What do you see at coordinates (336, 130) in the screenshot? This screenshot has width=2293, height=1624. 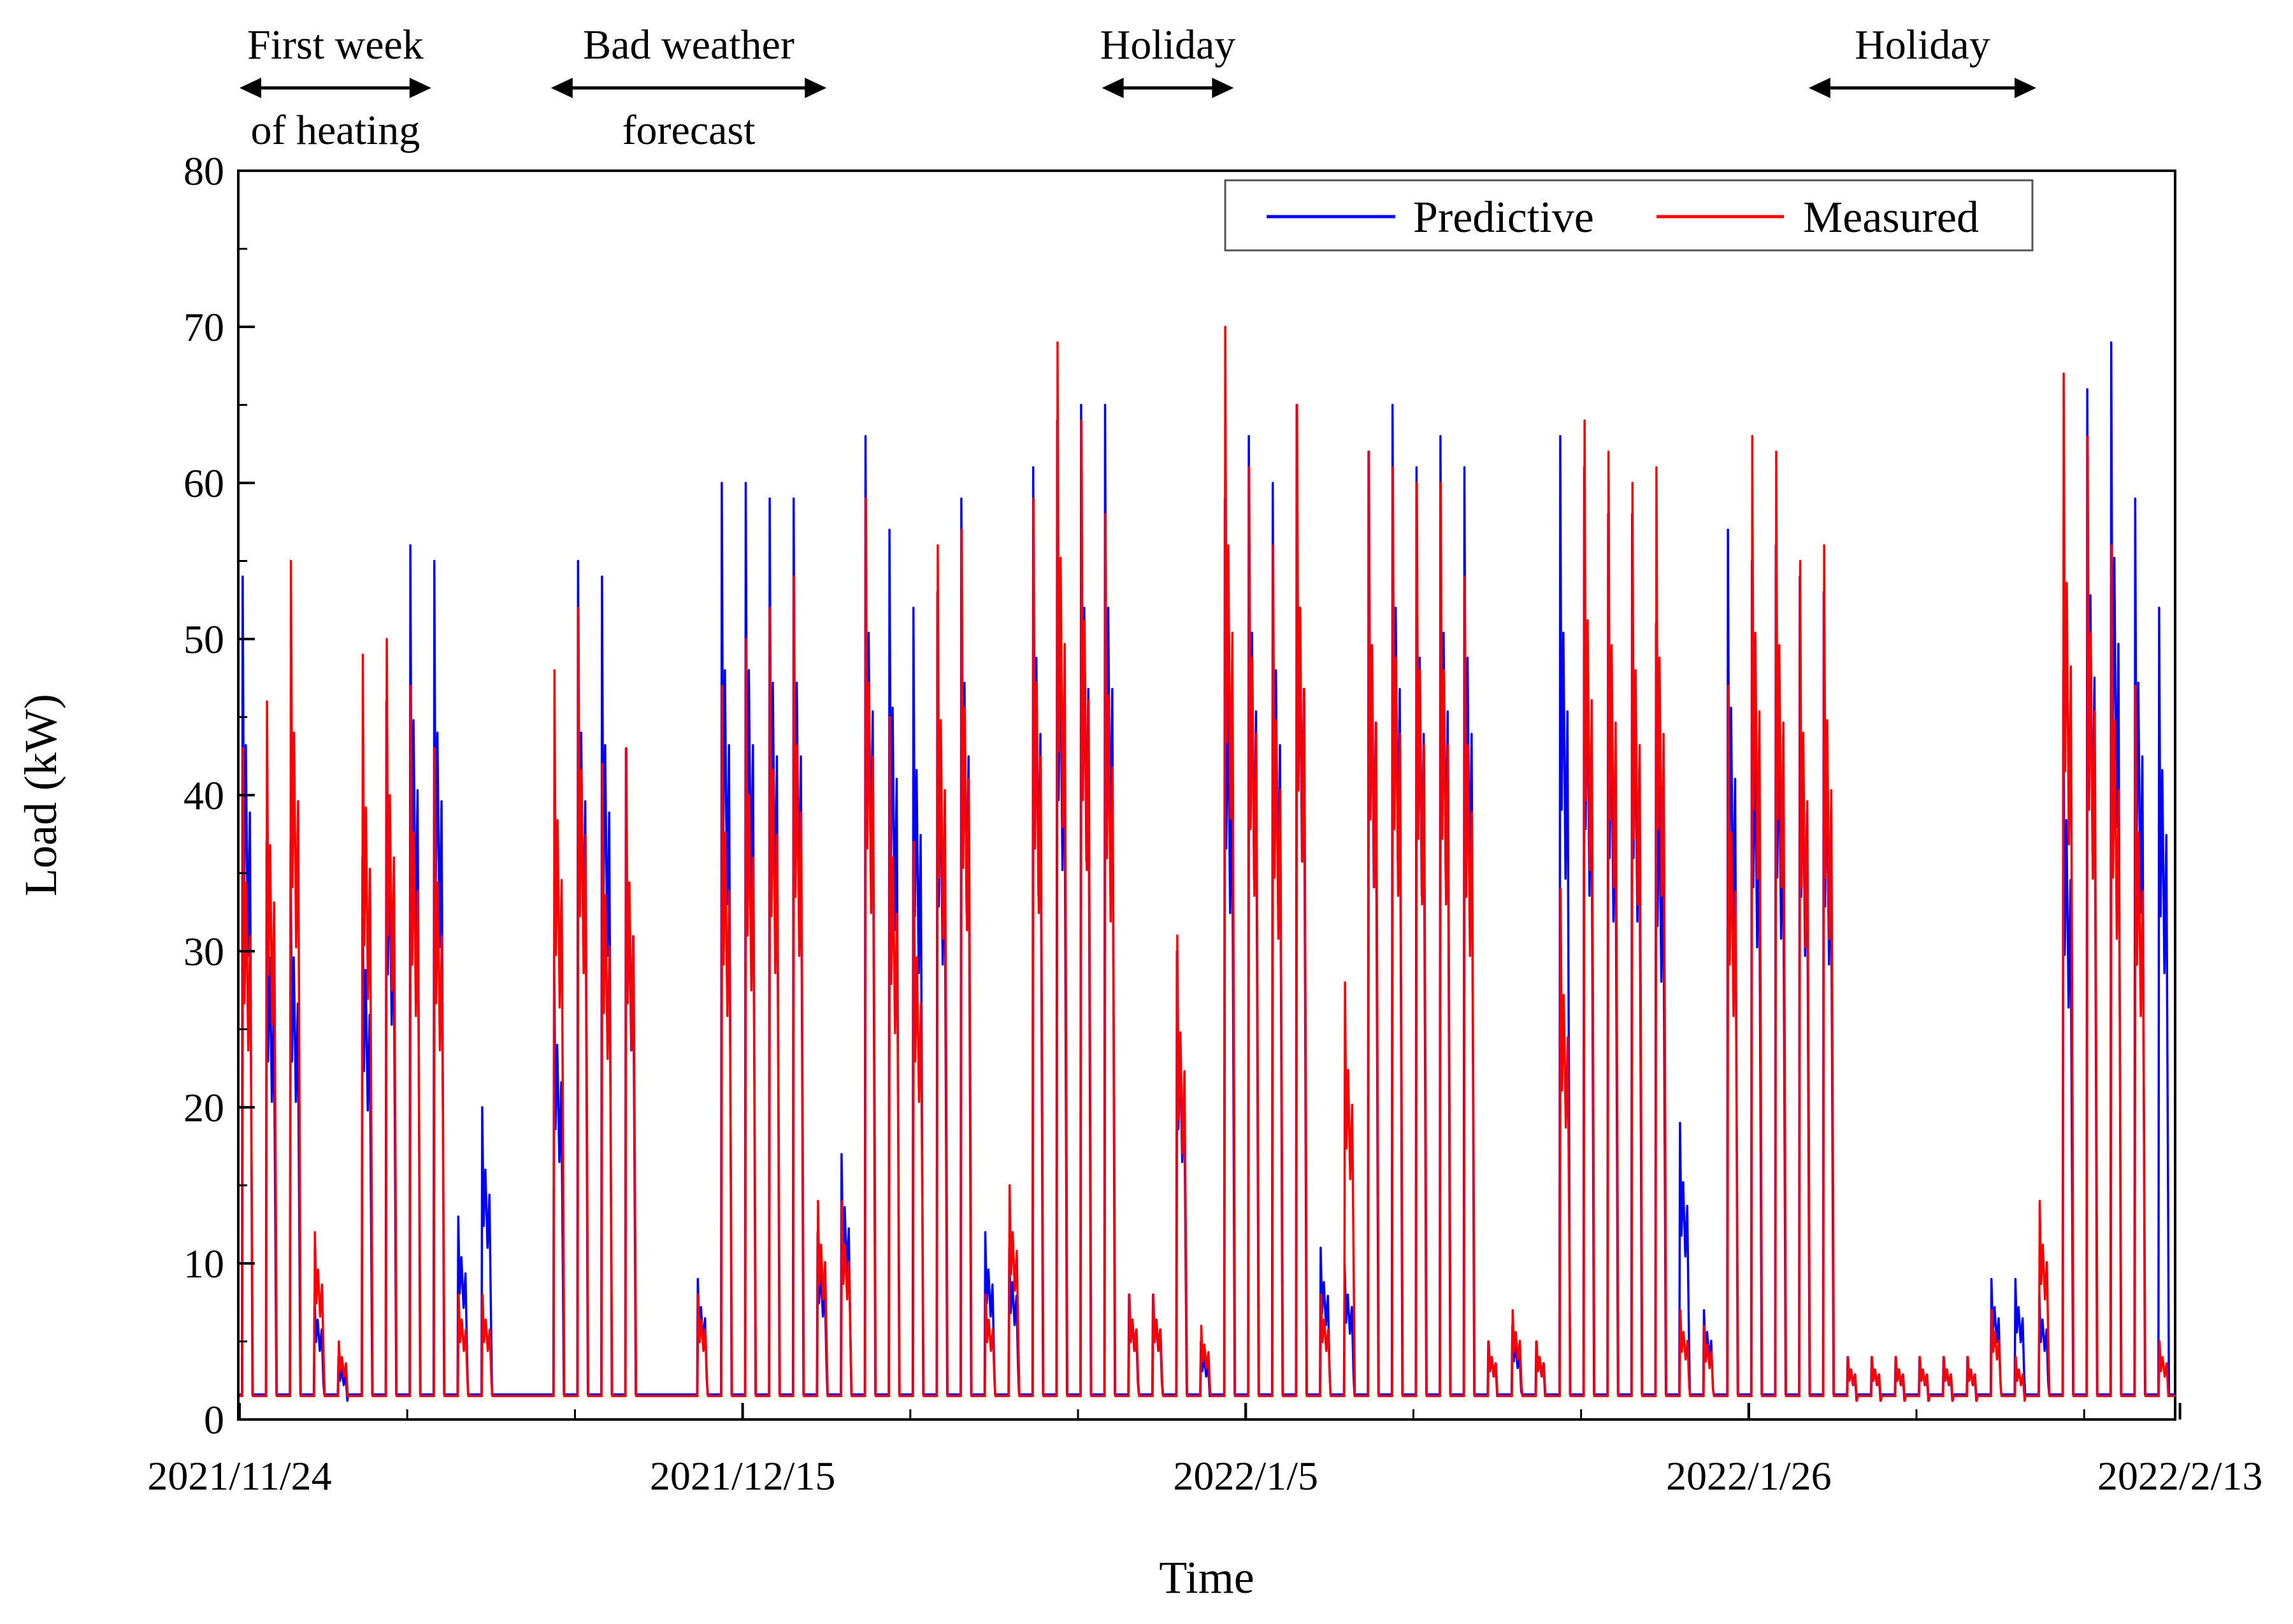 I see `annotation-label: of heating` at bounding box center [336, 130].